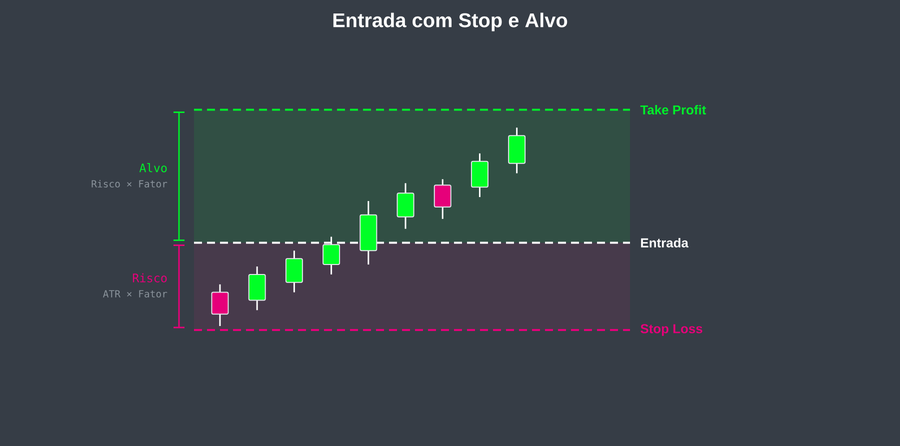  Describe the element at coordinates (149, 277) in the screenshot. I see `band-label: Risco` at that location.